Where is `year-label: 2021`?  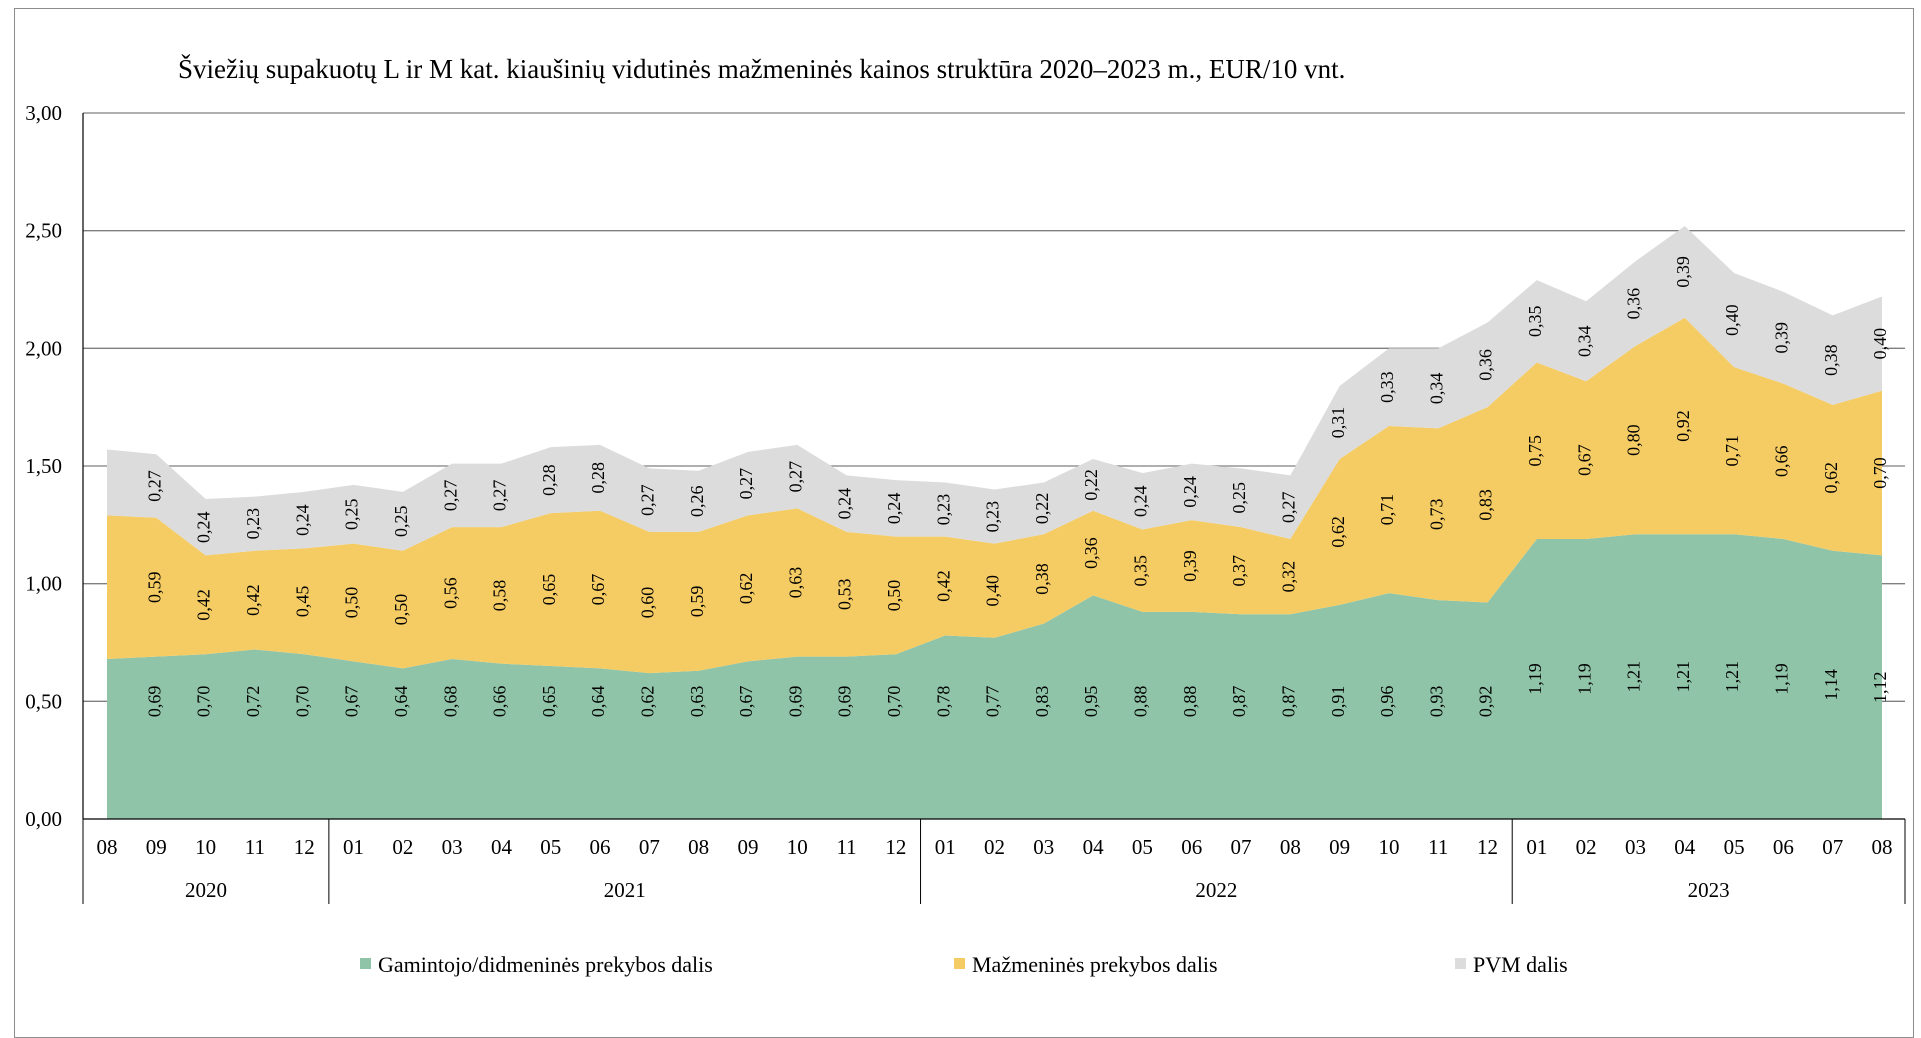 year-label: 2021 is located at coordinates (625, 890).